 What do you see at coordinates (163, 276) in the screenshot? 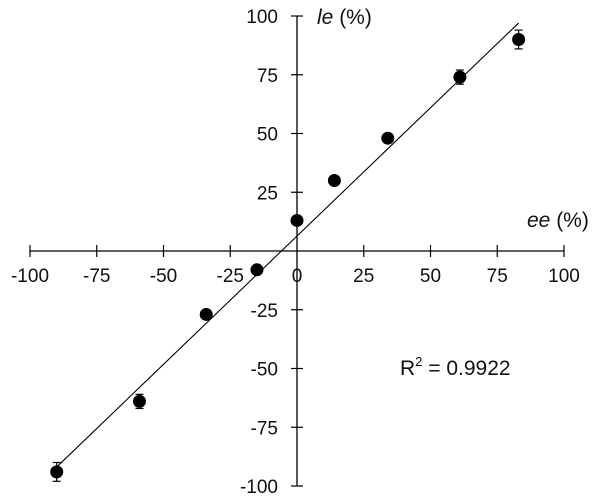
I see `x-tick-label: -50` at bounding box center [163, 276].